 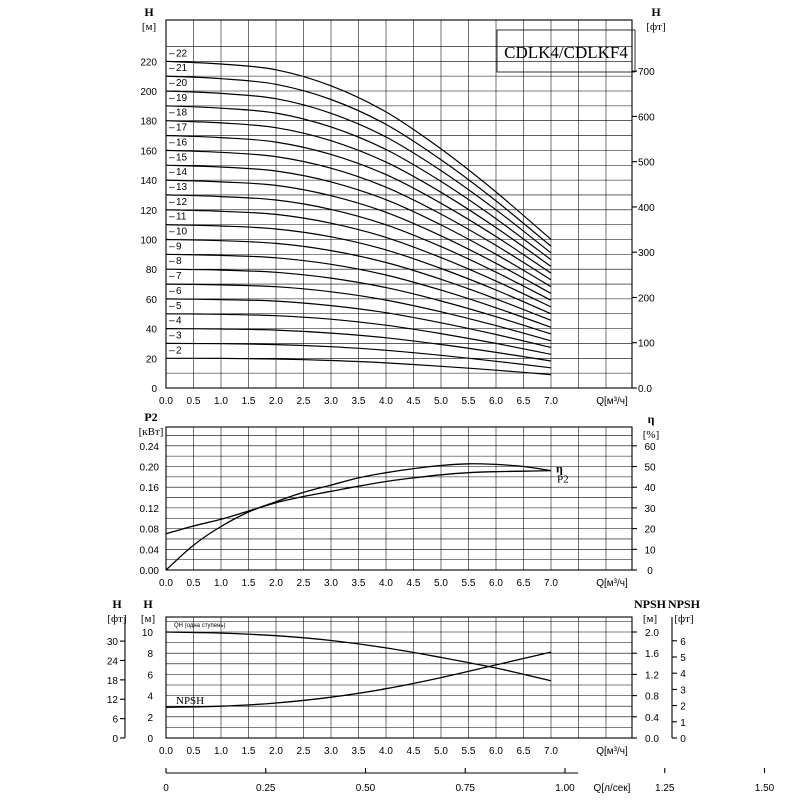 What do you see at coordinates (150, 550) in the screenshot?
I see `power-y-tick-label: 0.04` at bounding box center [150, 550].